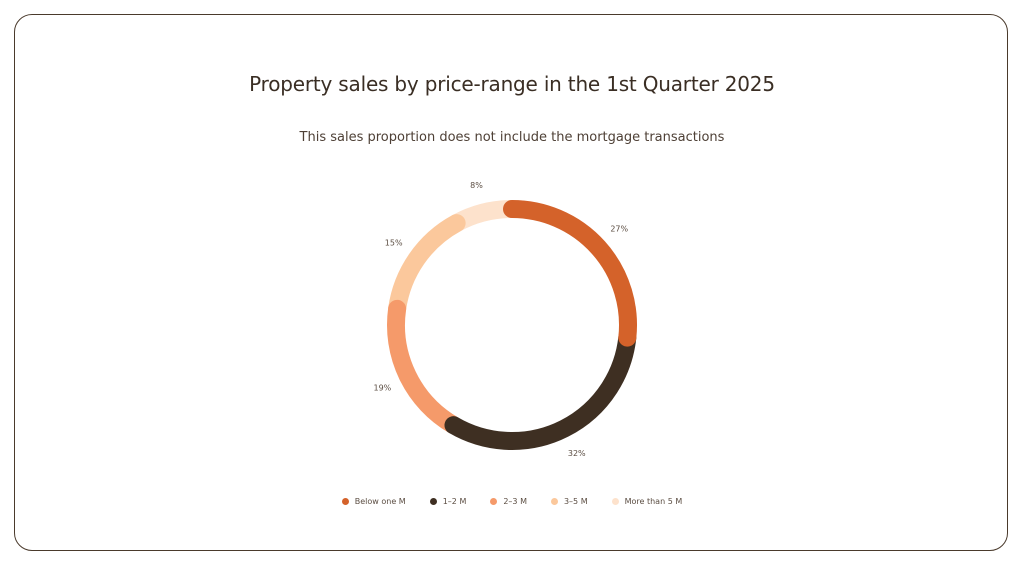 The width and height of the screenshot is (1024, 567). What do you see at coordinates (619, 228) in the screenshot?
I see `slice-label-below-one-m: 27%` at bounding box center [619, 228].